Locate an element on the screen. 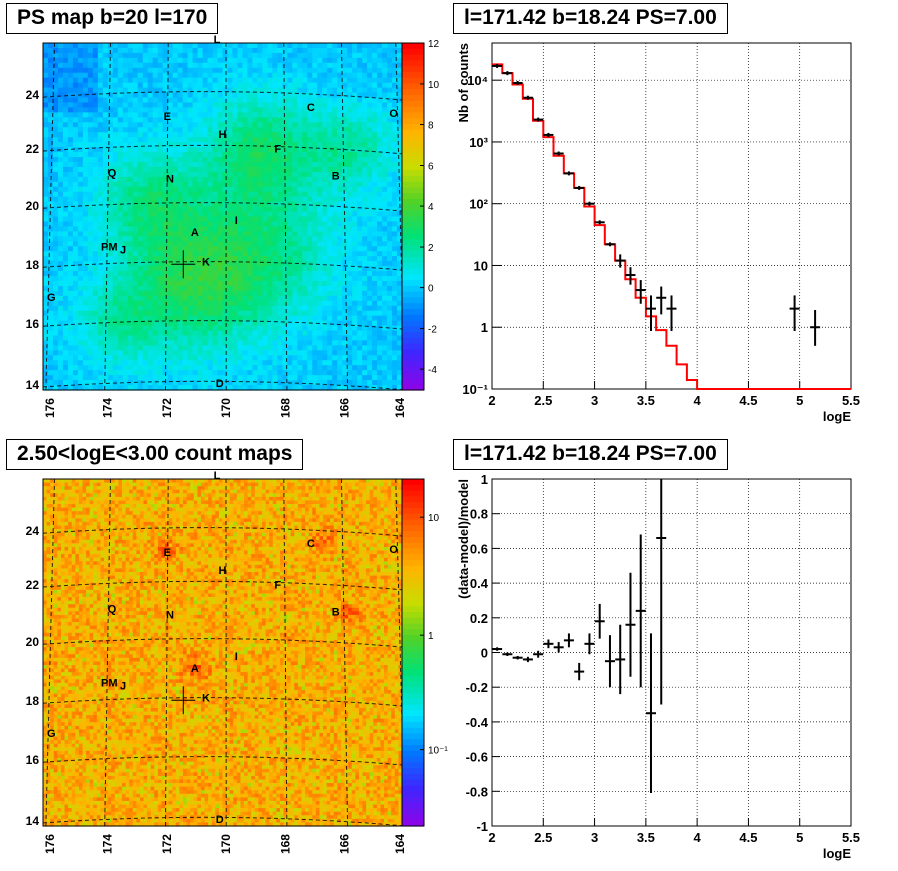  count-map-title: 2.50<logE<3.00 count maps is located at coordinates (155, 454).